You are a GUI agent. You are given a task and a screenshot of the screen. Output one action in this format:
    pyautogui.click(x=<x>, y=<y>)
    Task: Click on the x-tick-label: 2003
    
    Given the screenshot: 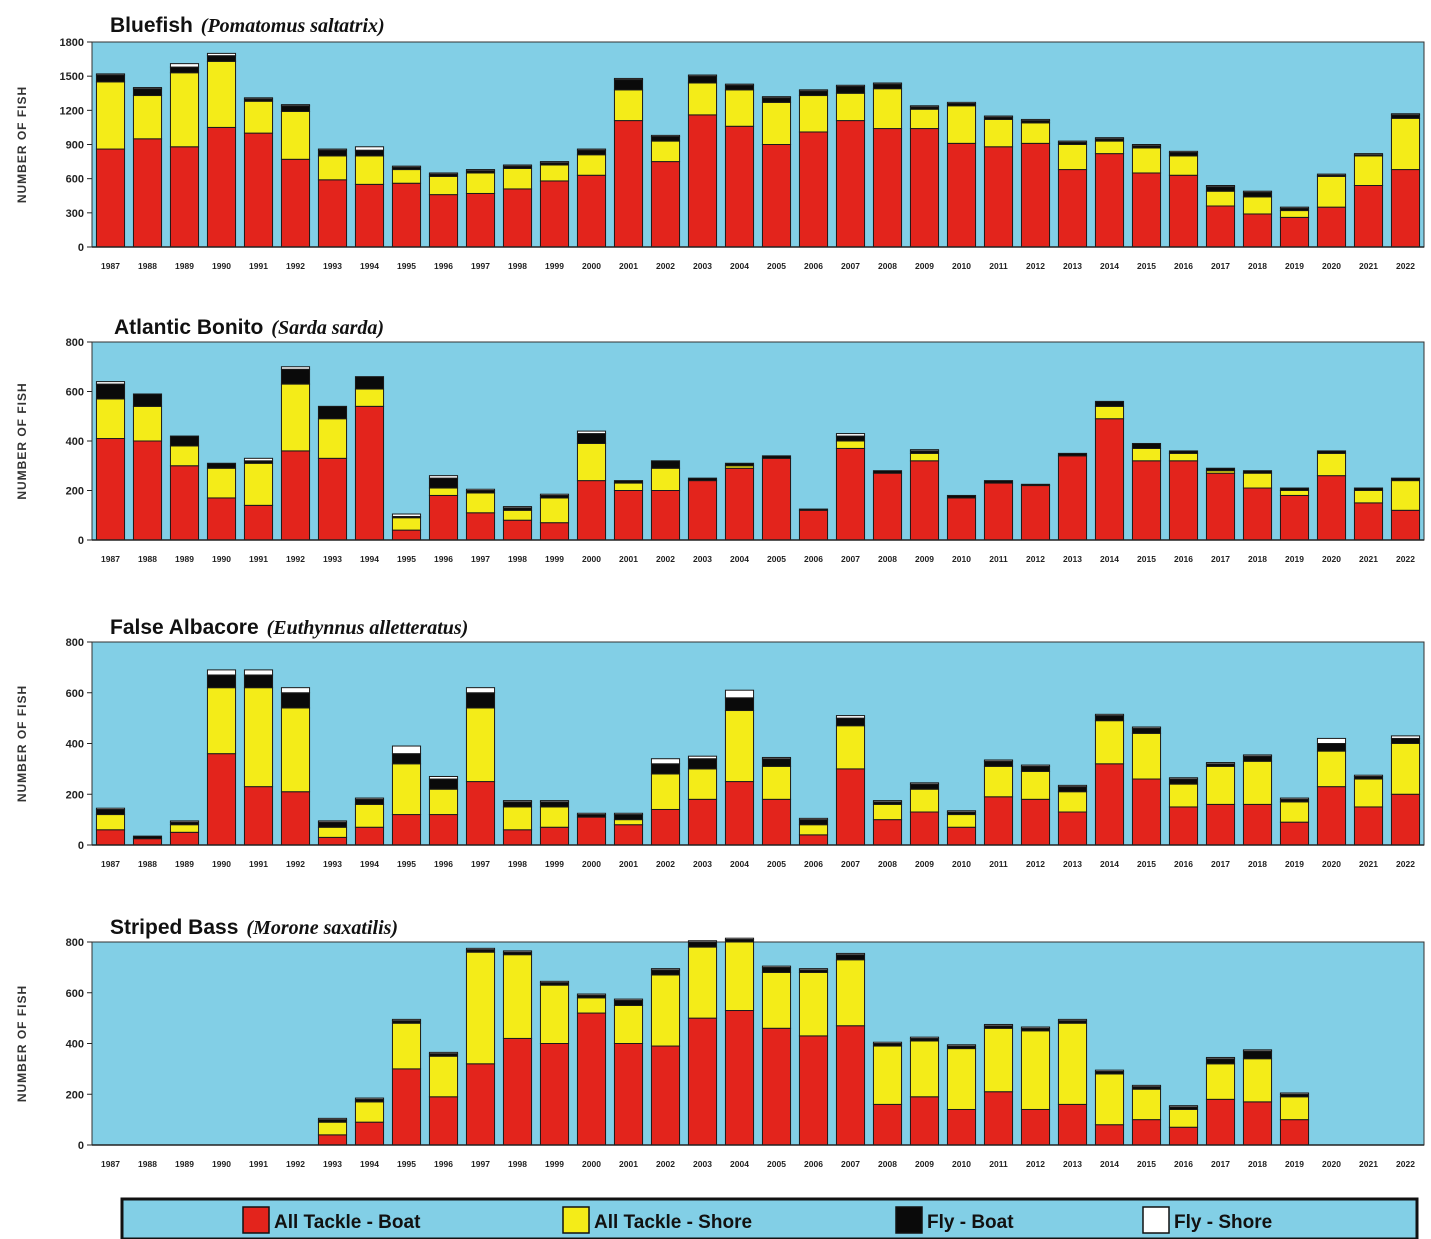 What is the action you would take?
    pyautogui.click(x=702, y=559)
    